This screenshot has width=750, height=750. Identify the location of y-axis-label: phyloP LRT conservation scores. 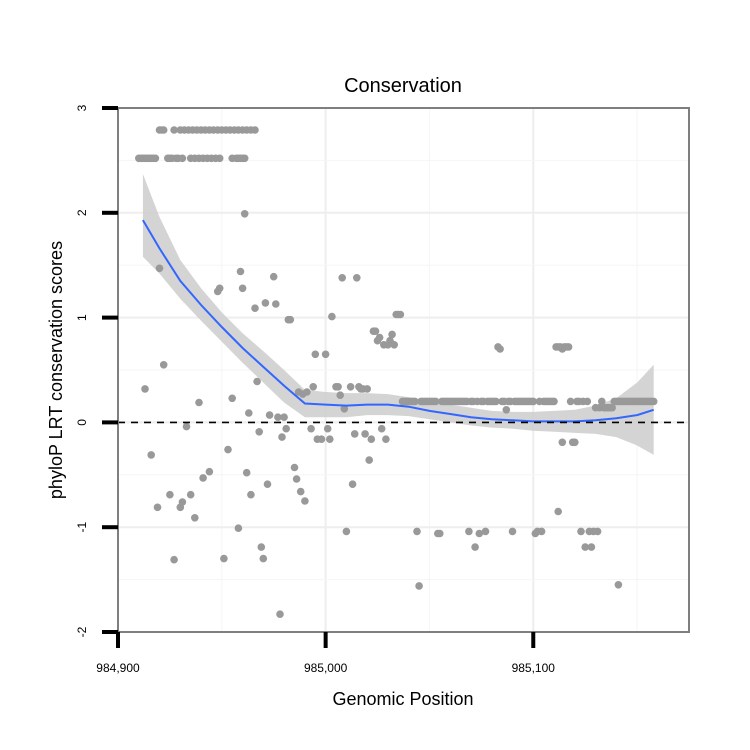
(56, 370).